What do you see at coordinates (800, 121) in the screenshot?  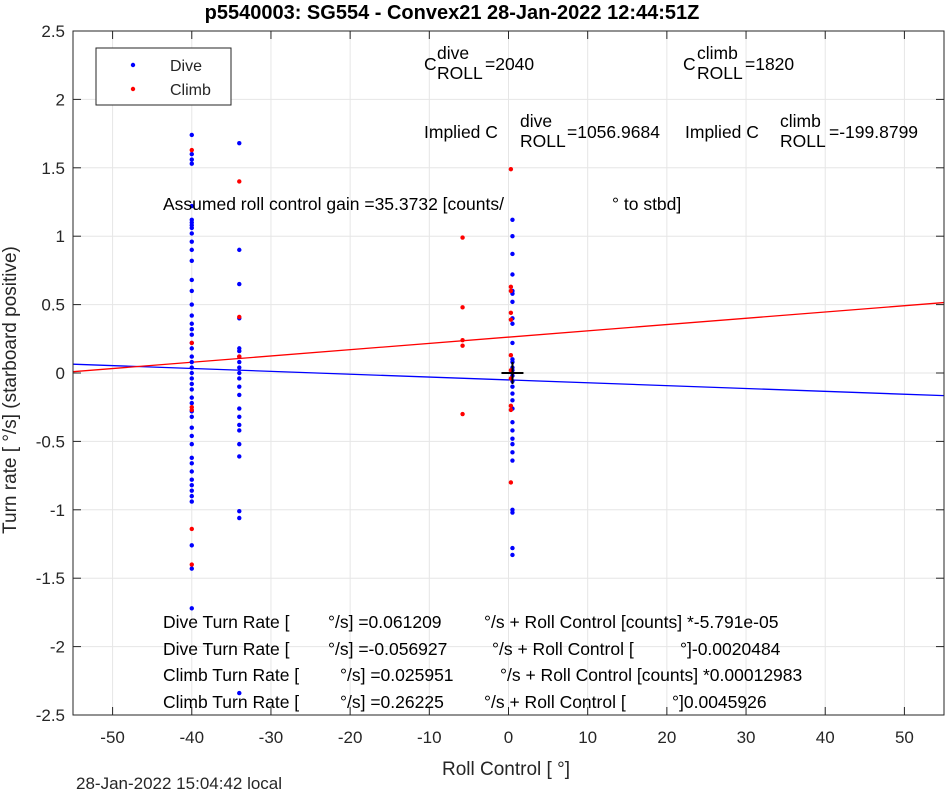 I see `implied-climb-sup: climb` at bounding box center [800, 121].